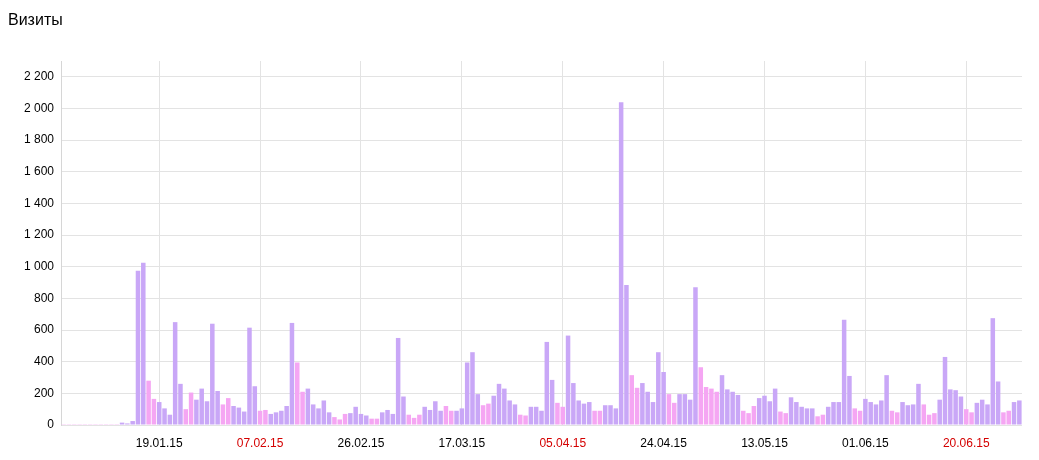 The height and width of the screenshot is (460, 1039). What do you see at coordinates (664, 442) in the screenshot?
I see `x-tick-label: 24.04.15` at bounding box center [664, 442].